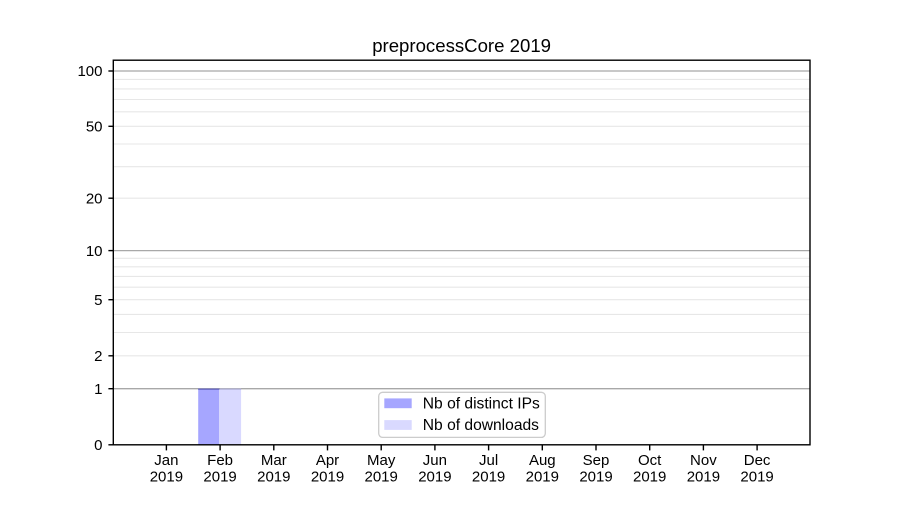 The width and height of the screenshot is (900, 505). I want to click on svg-text: Oct, so click(650, 460).